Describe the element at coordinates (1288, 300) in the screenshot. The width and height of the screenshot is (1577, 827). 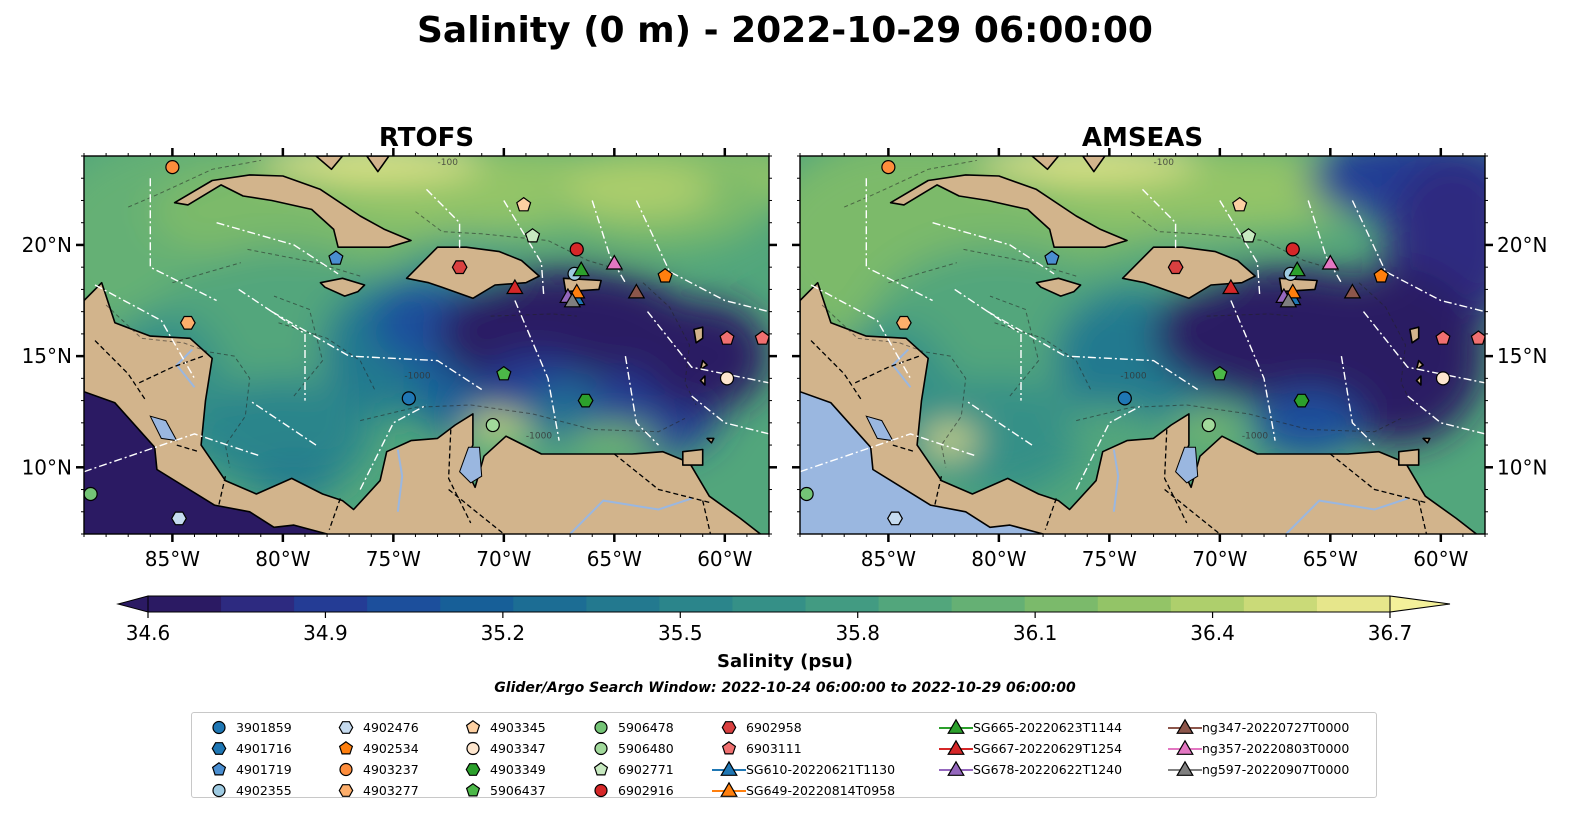
I see `marker-ng597-20220907T0000` at that location.